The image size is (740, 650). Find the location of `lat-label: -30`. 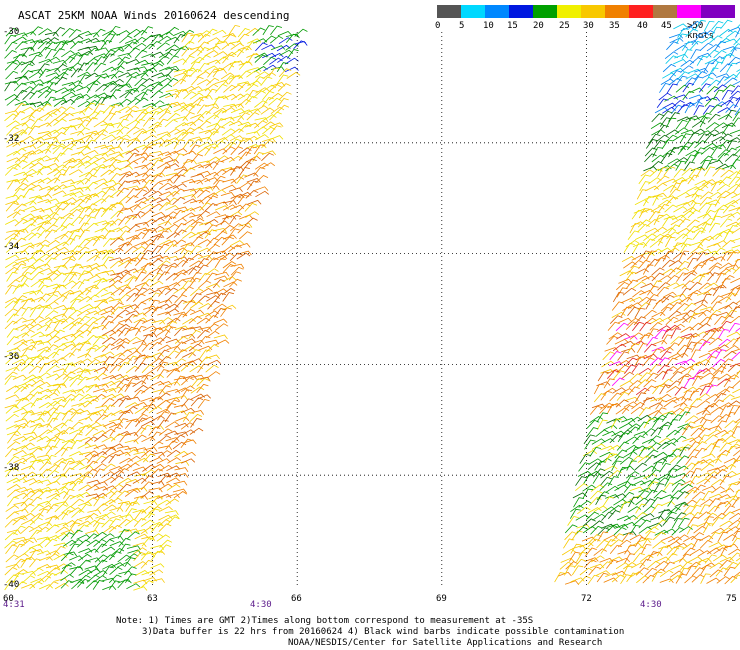

lat-label: -30 is located at coordinates (11, 32).